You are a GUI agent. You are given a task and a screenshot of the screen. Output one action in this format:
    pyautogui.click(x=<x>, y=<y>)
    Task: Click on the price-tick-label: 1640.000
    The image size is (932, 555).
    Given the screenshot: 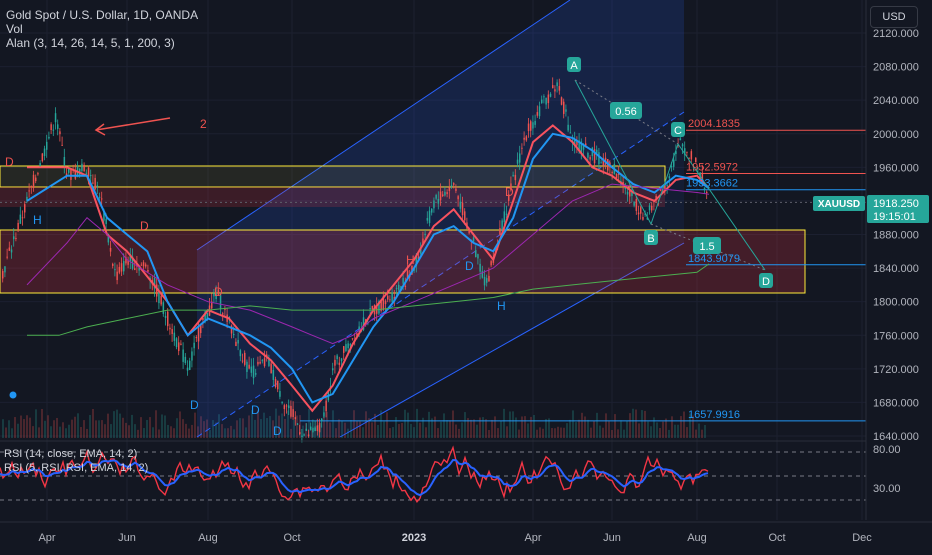 What is the action you would take?
    pyautogui.click(x=896, y=437)
    